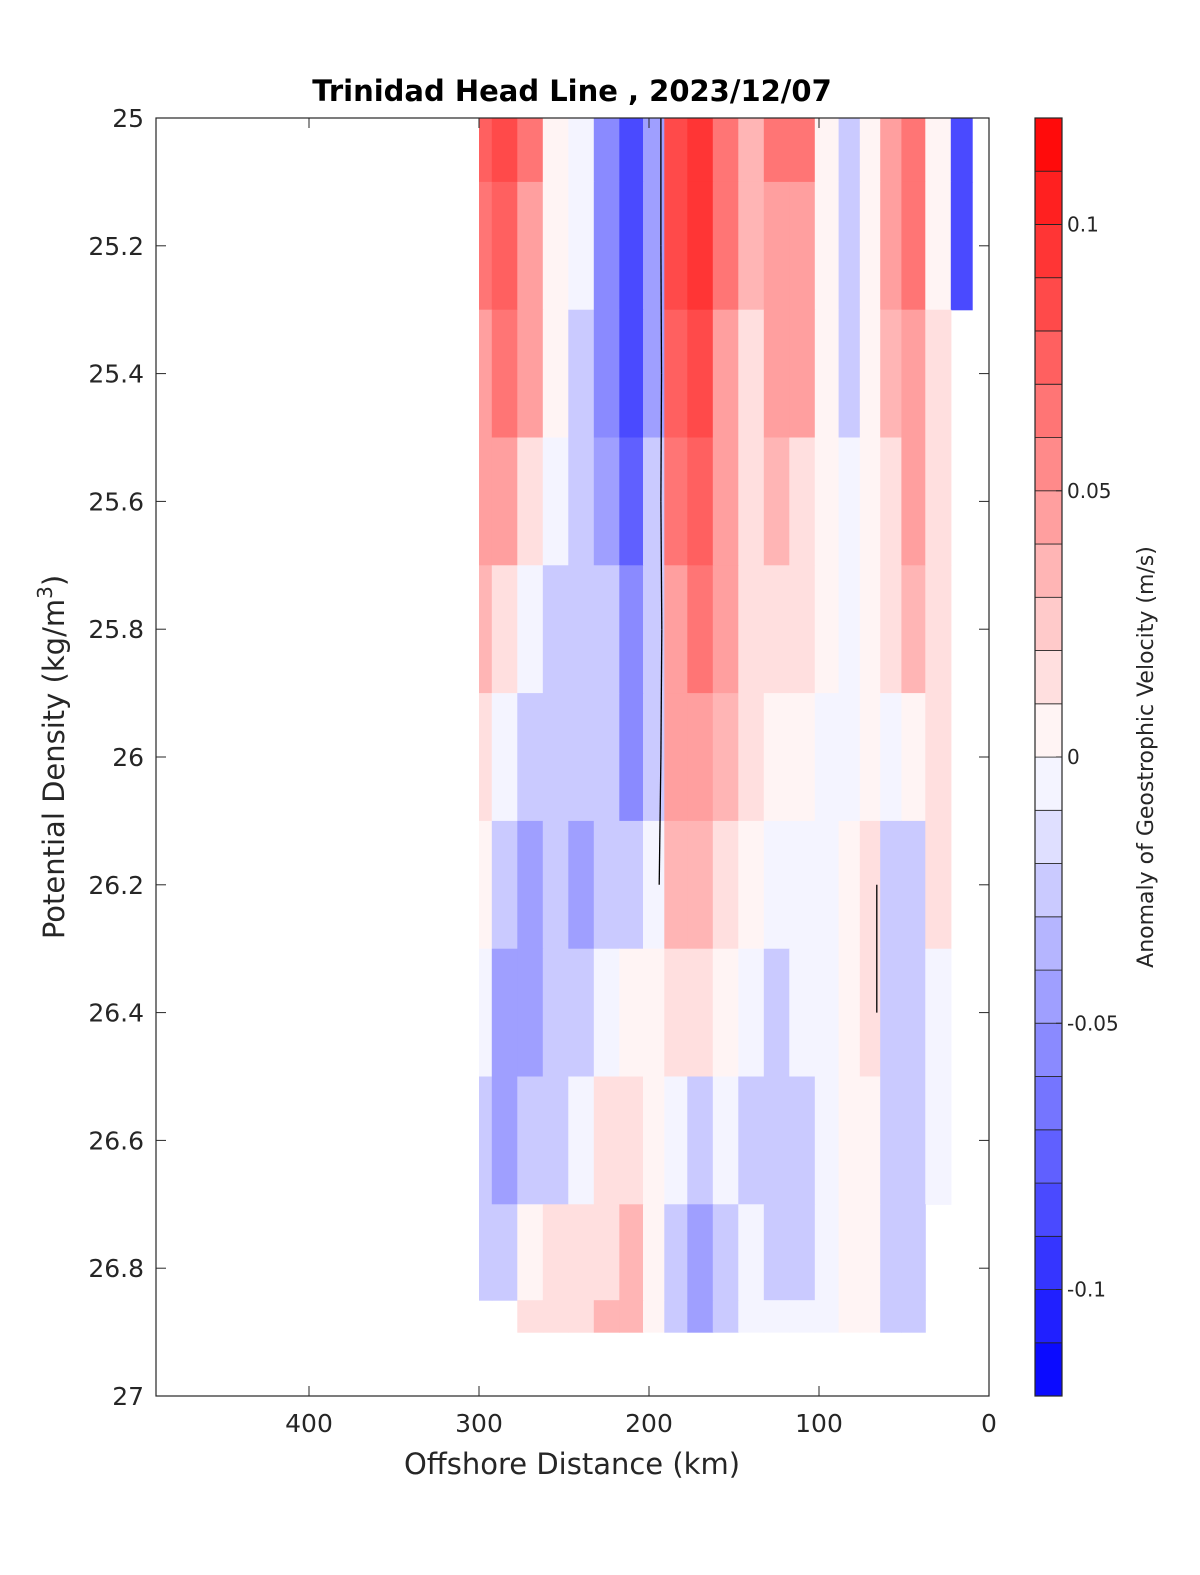 The width and height of the screenshot is (1200, 1575). Describe the element at coordinates (1086, 1290) in the screenshot. I see `colorbar-tick-label: -0.1` at that location.